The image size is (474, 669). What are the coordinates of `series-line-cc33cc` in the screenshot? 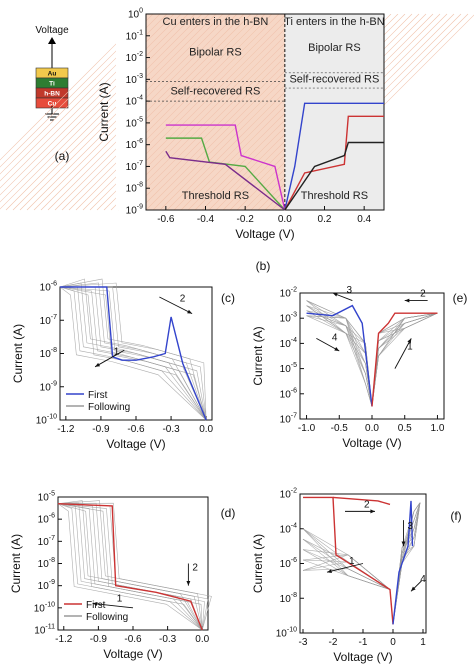 It's located at (225, 167).